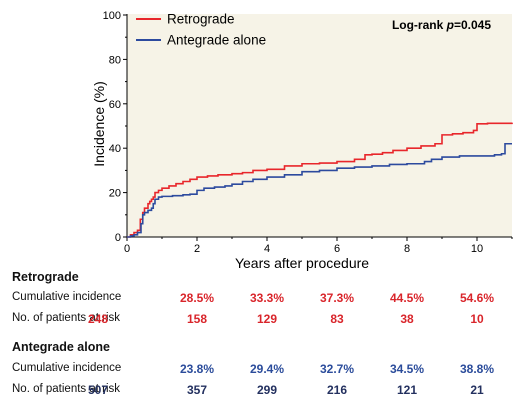  I want to click on antegrade-table-title: Antegrade alone, so click(61, 347).